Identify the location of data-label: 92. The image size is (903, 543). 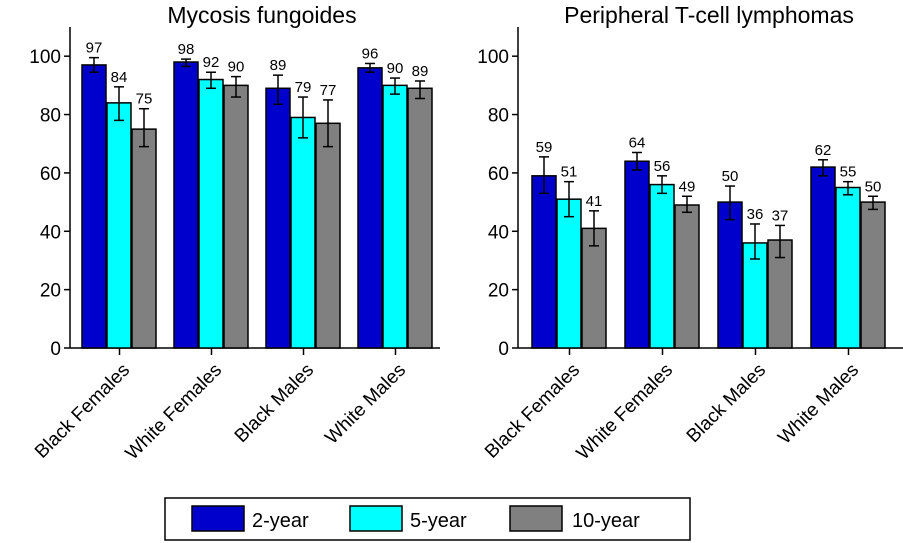
(211, 62).